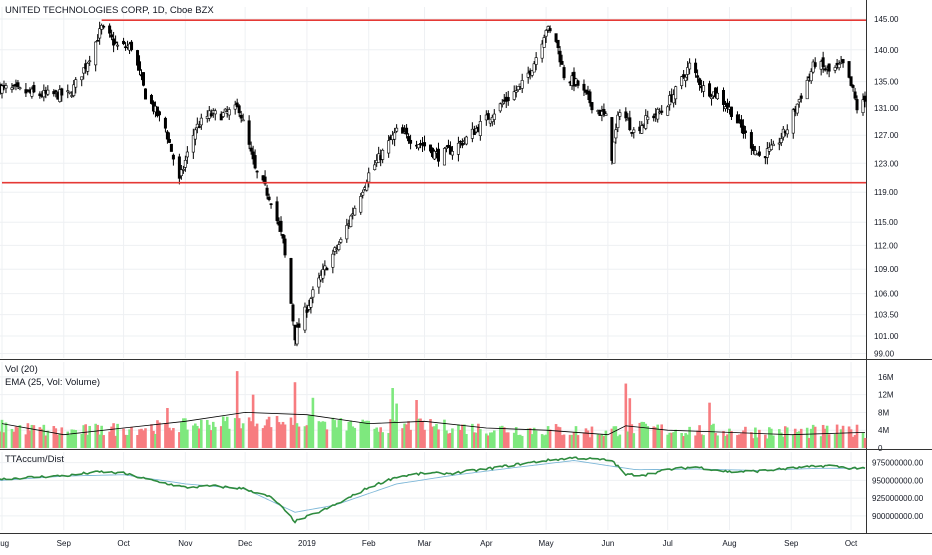 The width and height of the screenshot is (932, 555). Describe the element at coordinates (64, 543) in the screenshot. I see `x-tick-label: Sep` at that location.